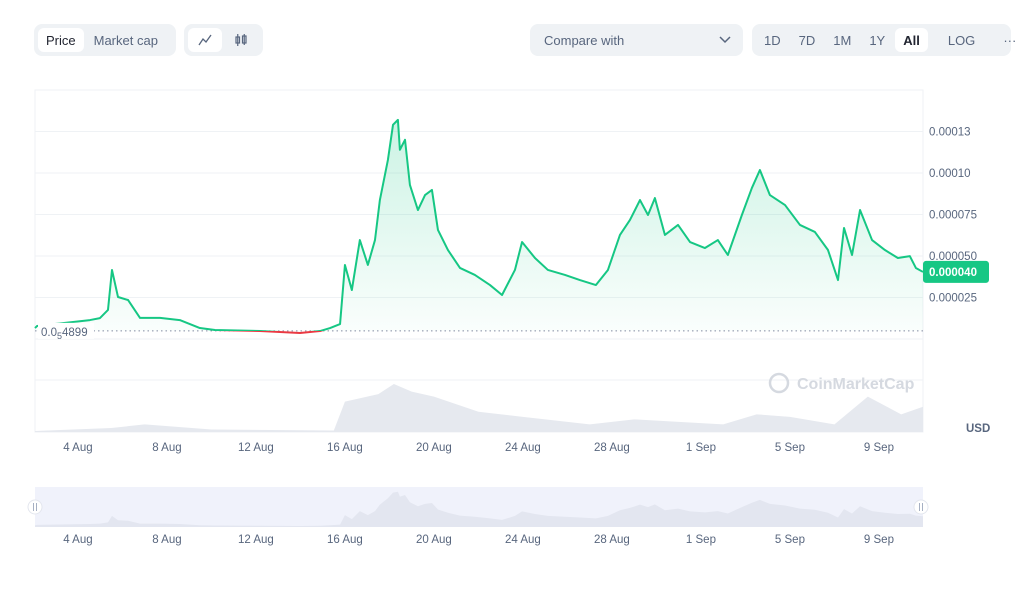 Image resolution: width=1030 pixels, height=596 pixels. What do you see at coordinates (125, 40) in the screenshot?
I see `tab-market-cap: Market cap` at bounding box center [125, 40].